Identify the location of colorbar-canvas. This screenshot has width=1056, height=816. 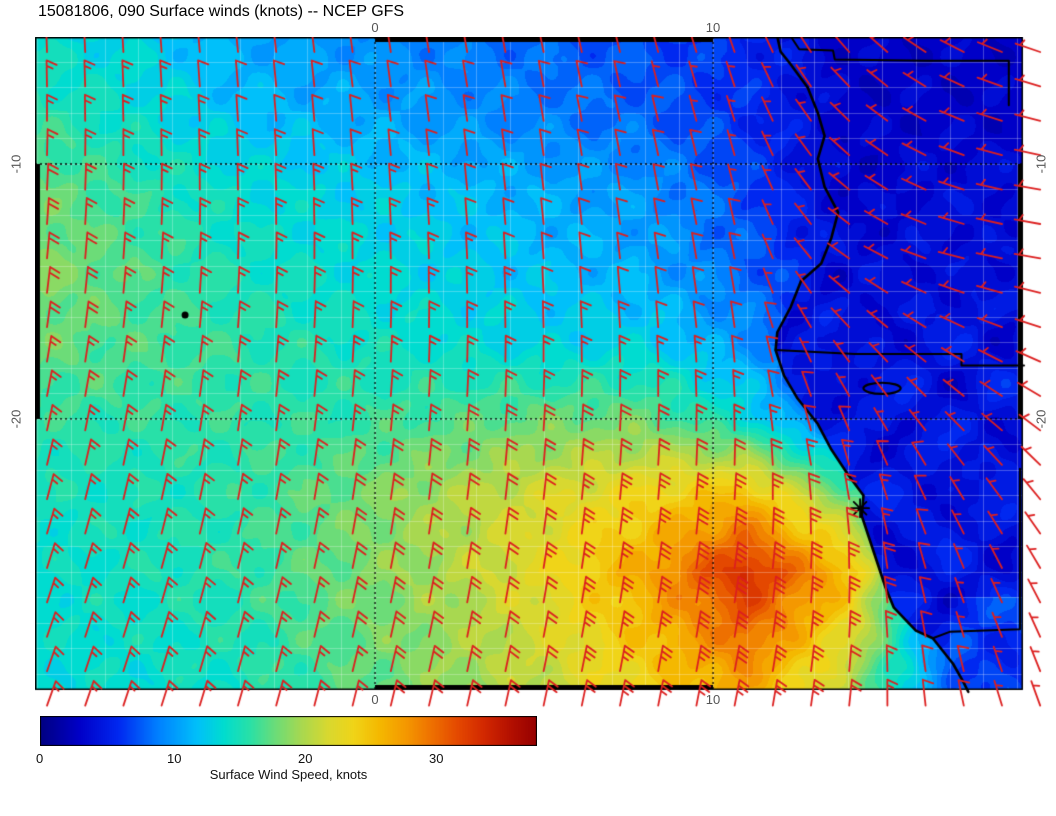
(288, 731).